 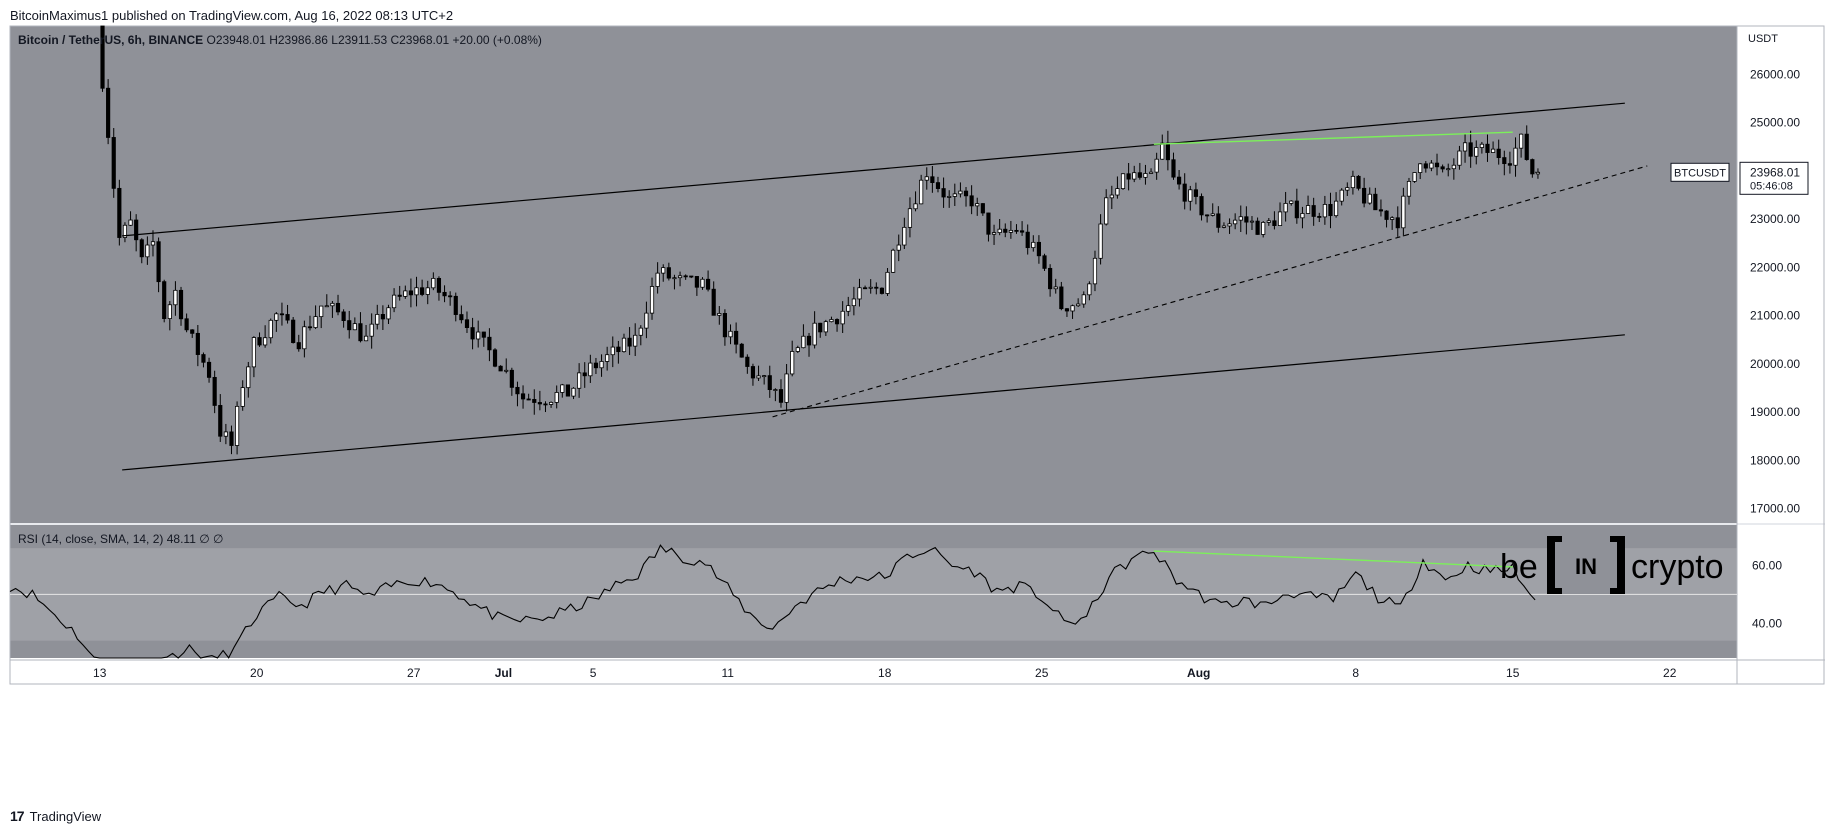 I want to click on x-tick-label: 18, so click(x=885, y=673).